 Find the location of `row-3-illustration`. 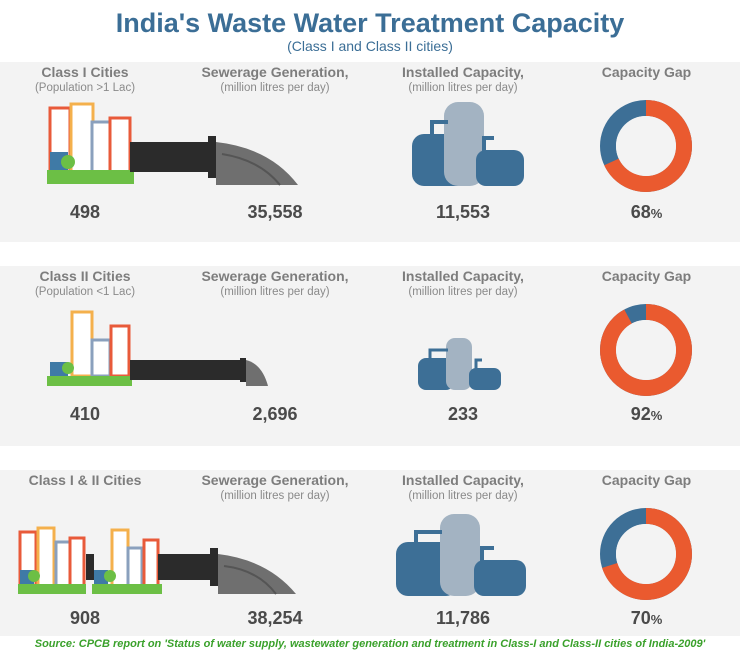

row-3-illustration is located at coordinates (272, 555).